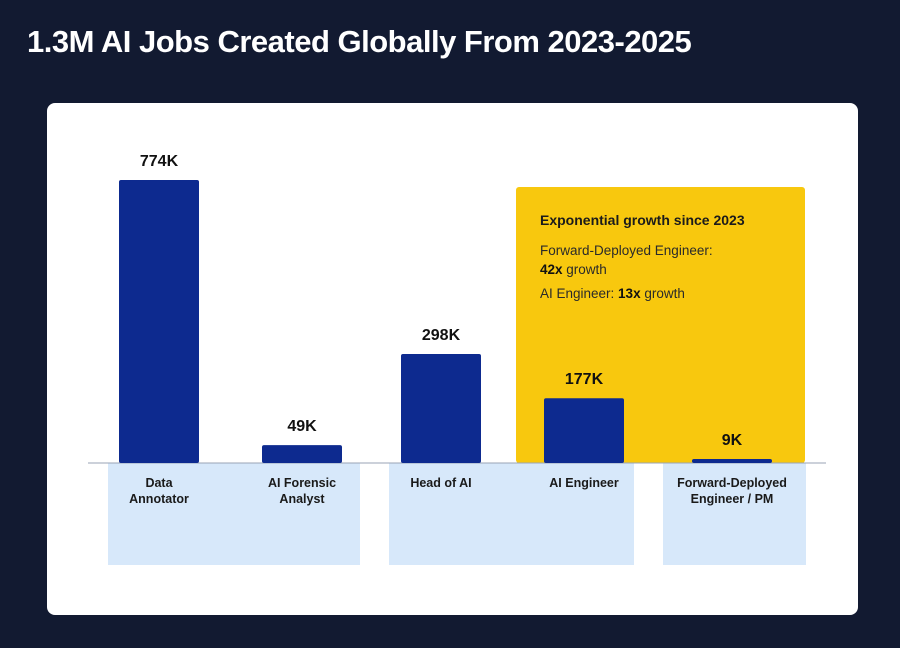 The height and width of the screenshot is (648, 900). I want to click on category-label: AI Forensic Analyst, so click(302, 491).